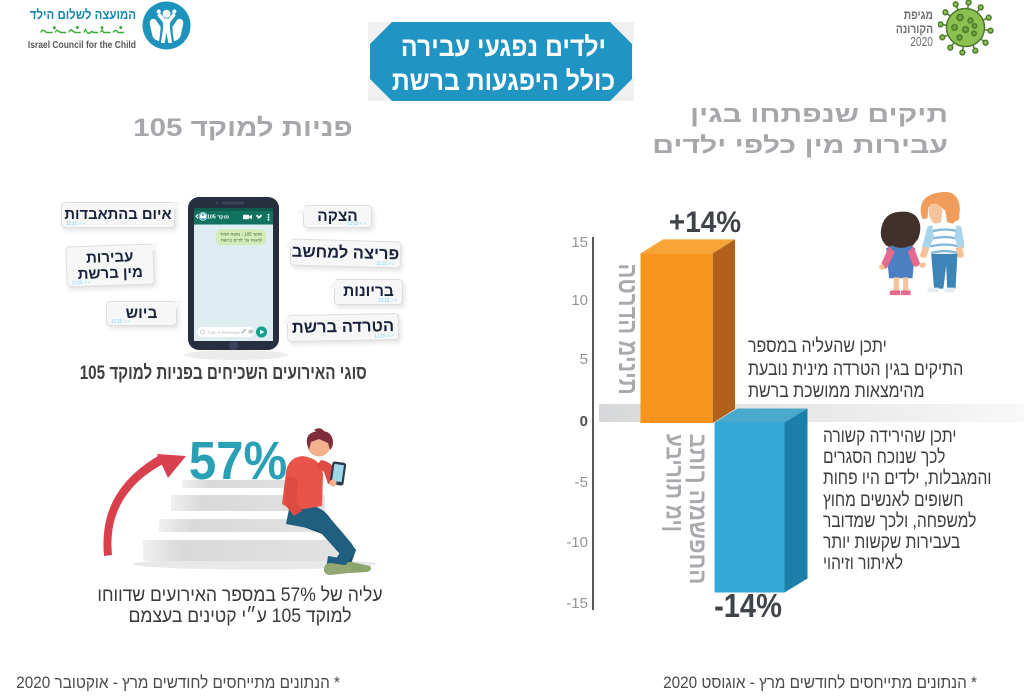 The height and width of the screenshot is (700, 1024). Describe the element at coordinates (218, 218) in the screenshot. I see `svg-text: מוקד 105` at that location.